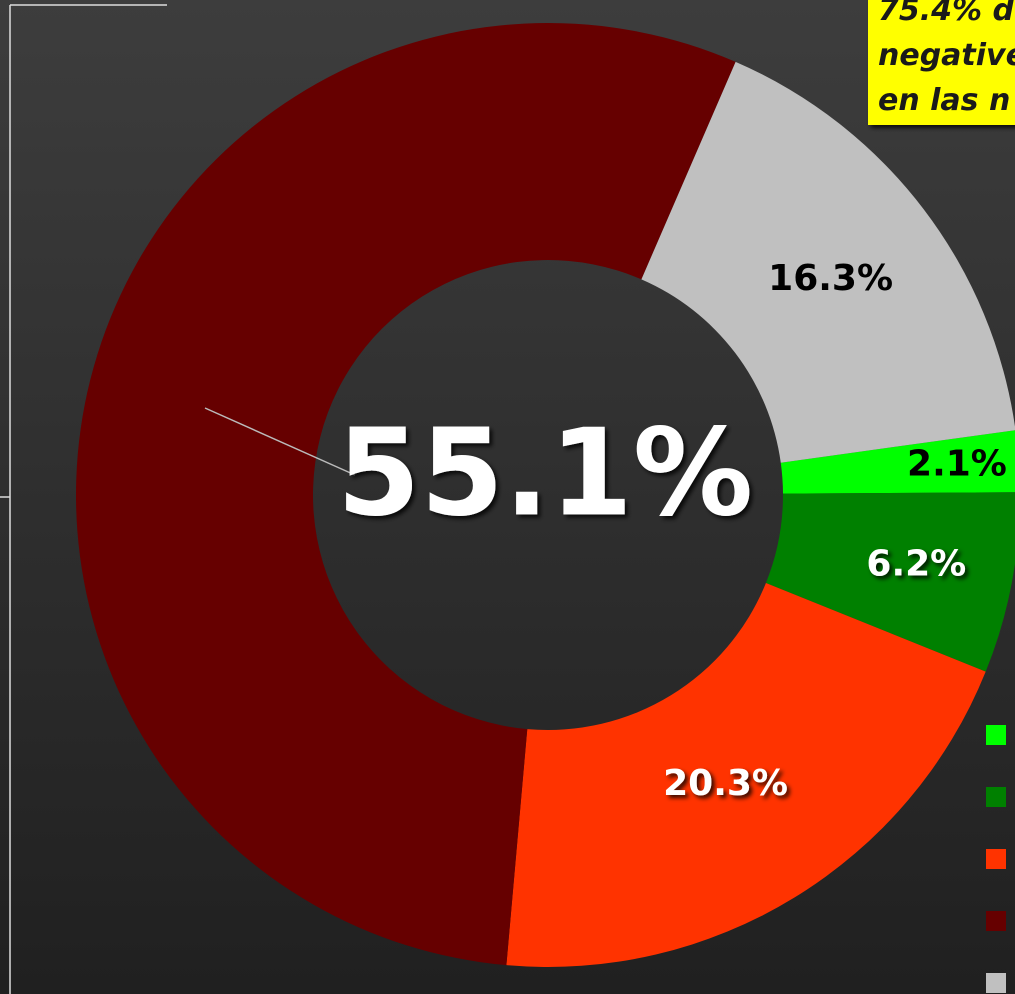 This screenshot has height=994, width=1015. I want to click on data-label: 6.2%, so click(916, 563).